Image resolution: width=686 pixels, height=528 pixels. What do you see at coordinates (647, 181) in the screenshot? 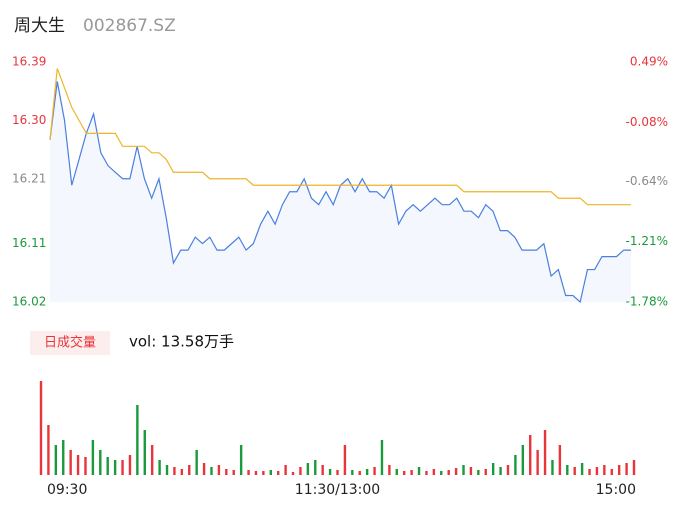
I see `y2-tick-label: -0.64%` at bounding box center [647, 181].